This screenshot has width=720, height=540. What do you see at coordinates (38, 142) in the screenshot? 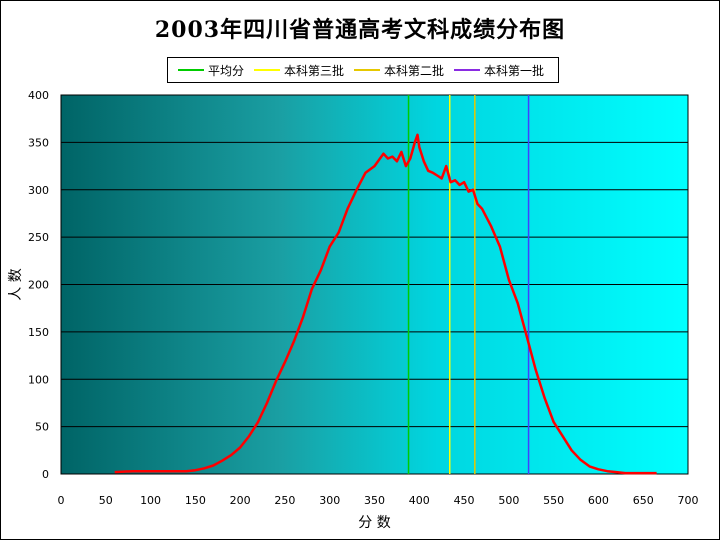
I see `y-tick-label: 350` at bounding box center [38, 142].